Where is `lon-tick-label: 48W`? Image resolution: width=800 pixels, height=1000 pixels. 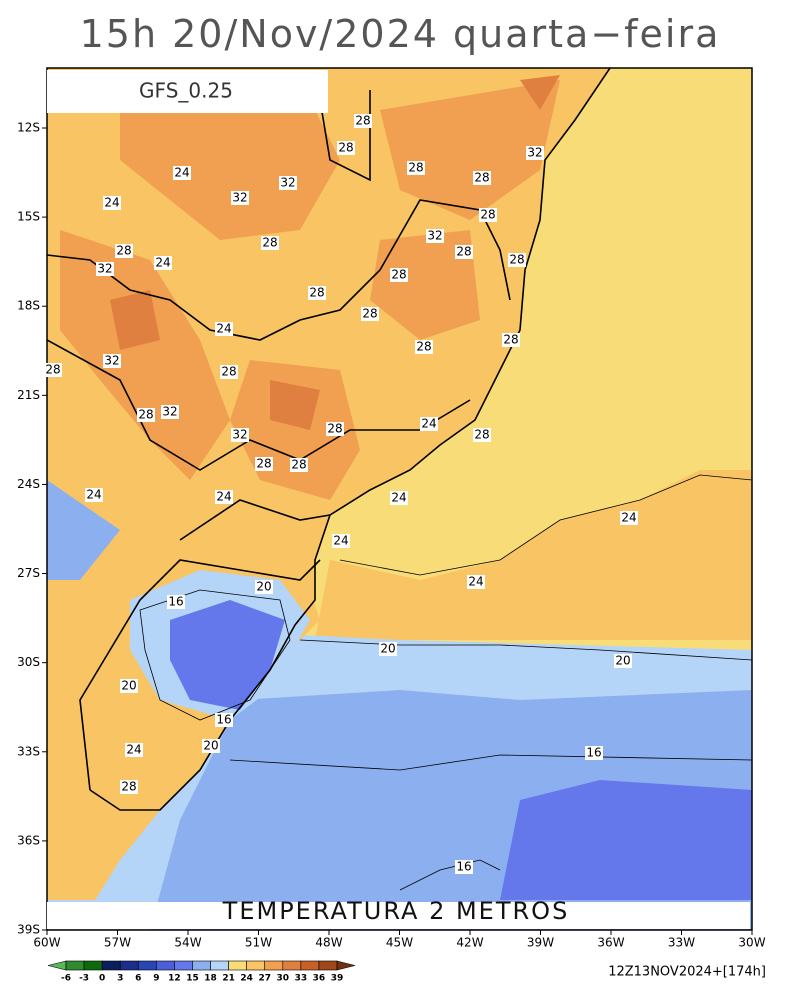
lon-tick-label: 48W is located at coordinates (328, 943).